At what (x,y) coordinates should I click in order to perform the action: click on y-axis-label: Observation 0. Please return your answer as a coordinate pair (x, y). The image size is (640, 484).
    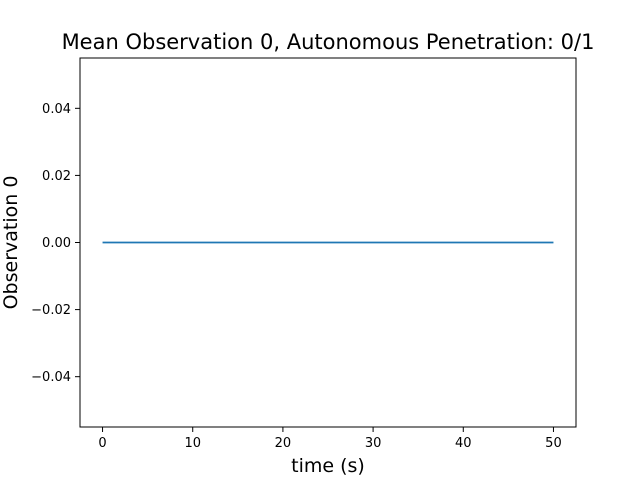
    Looking at the image, I should click on (11, 243).